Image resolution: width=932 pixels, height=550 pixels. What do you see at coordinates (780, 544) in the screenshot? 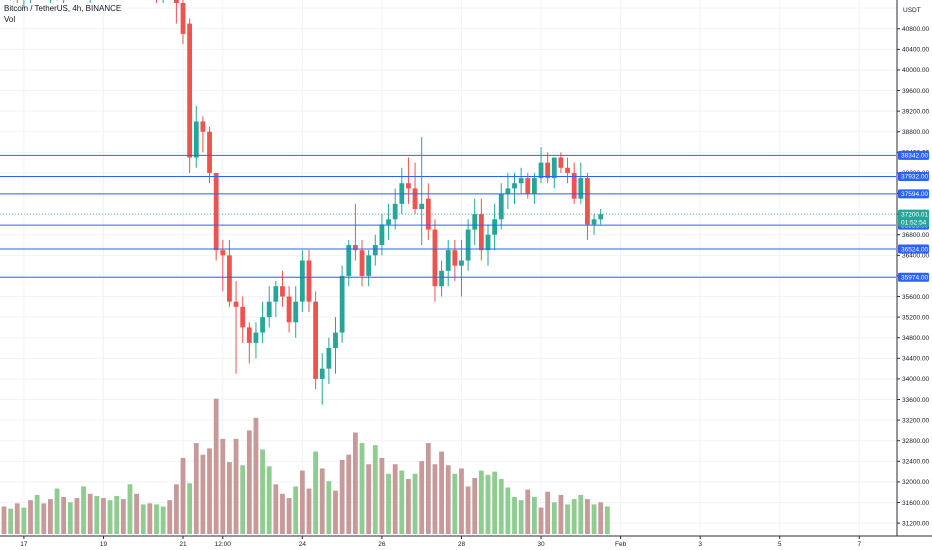
I see `time-tick-label: 5` at bounding box center [780, 544].